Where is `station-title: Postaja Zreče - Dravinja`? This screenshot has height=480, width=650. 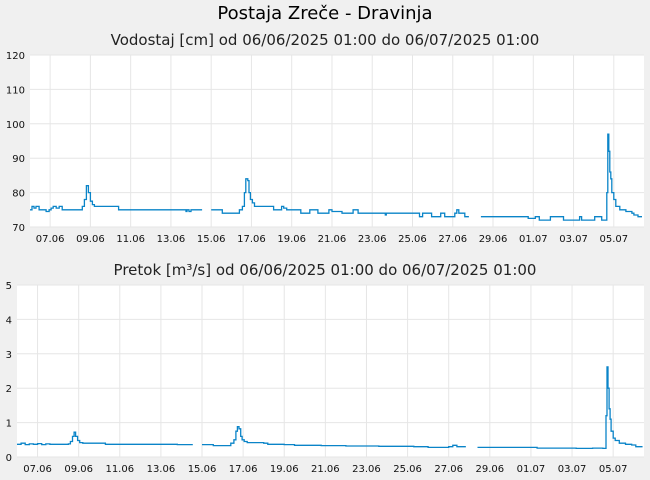
station-title: Postaja Zreče - Dravinja is located at coordinates (325, 13).